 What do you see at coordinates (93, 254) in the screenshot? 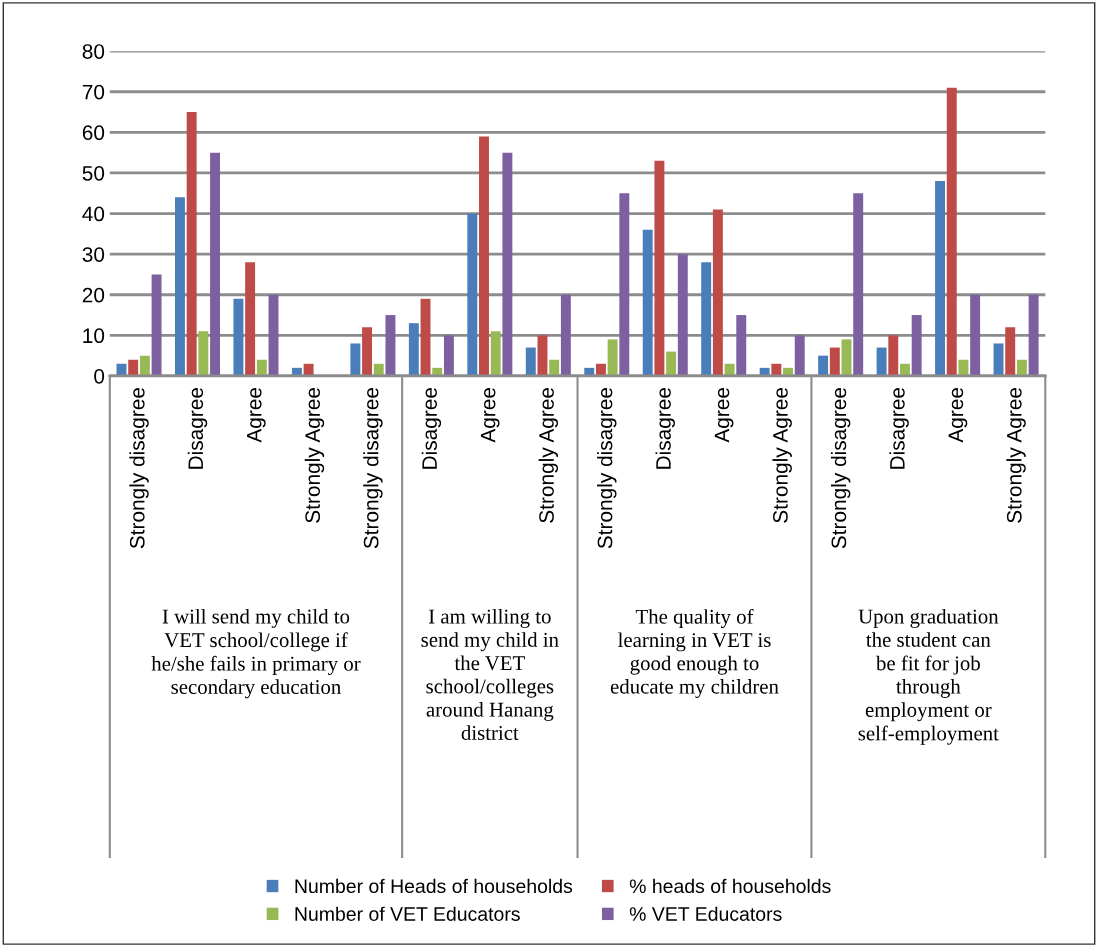
I see `y-tick-label: 30` at bounding box center [93, 254].